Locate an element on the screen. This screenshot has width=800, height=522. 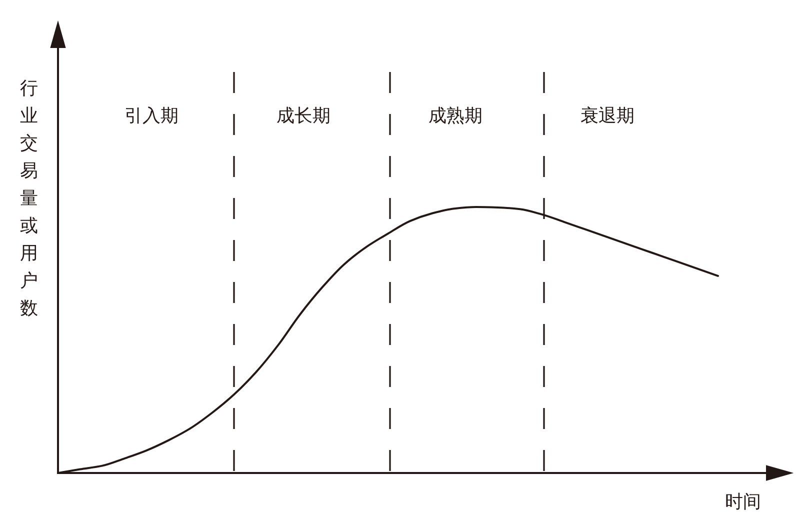
annotation: 成长期 is located at coordinates (303, 116).